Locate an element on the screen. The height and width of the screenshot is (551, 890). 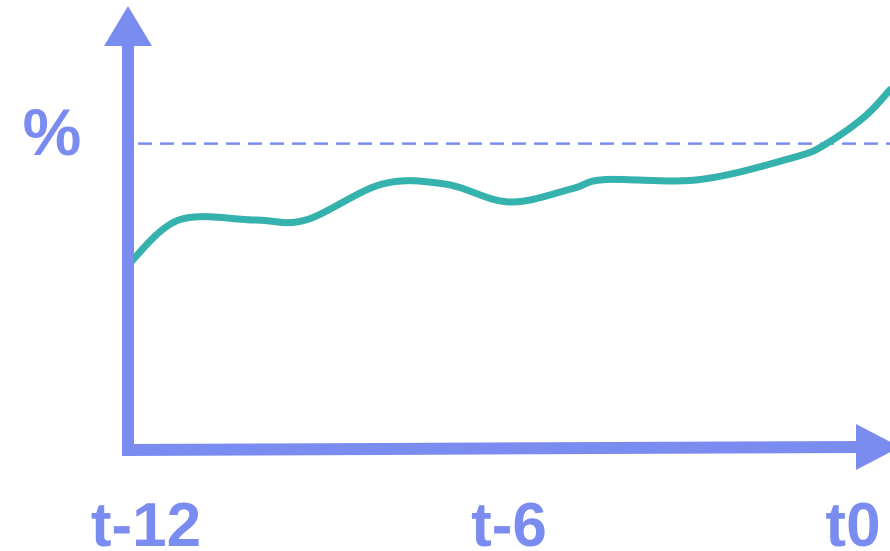
x-axis-arrowhead is located at coordinates (873, 447).